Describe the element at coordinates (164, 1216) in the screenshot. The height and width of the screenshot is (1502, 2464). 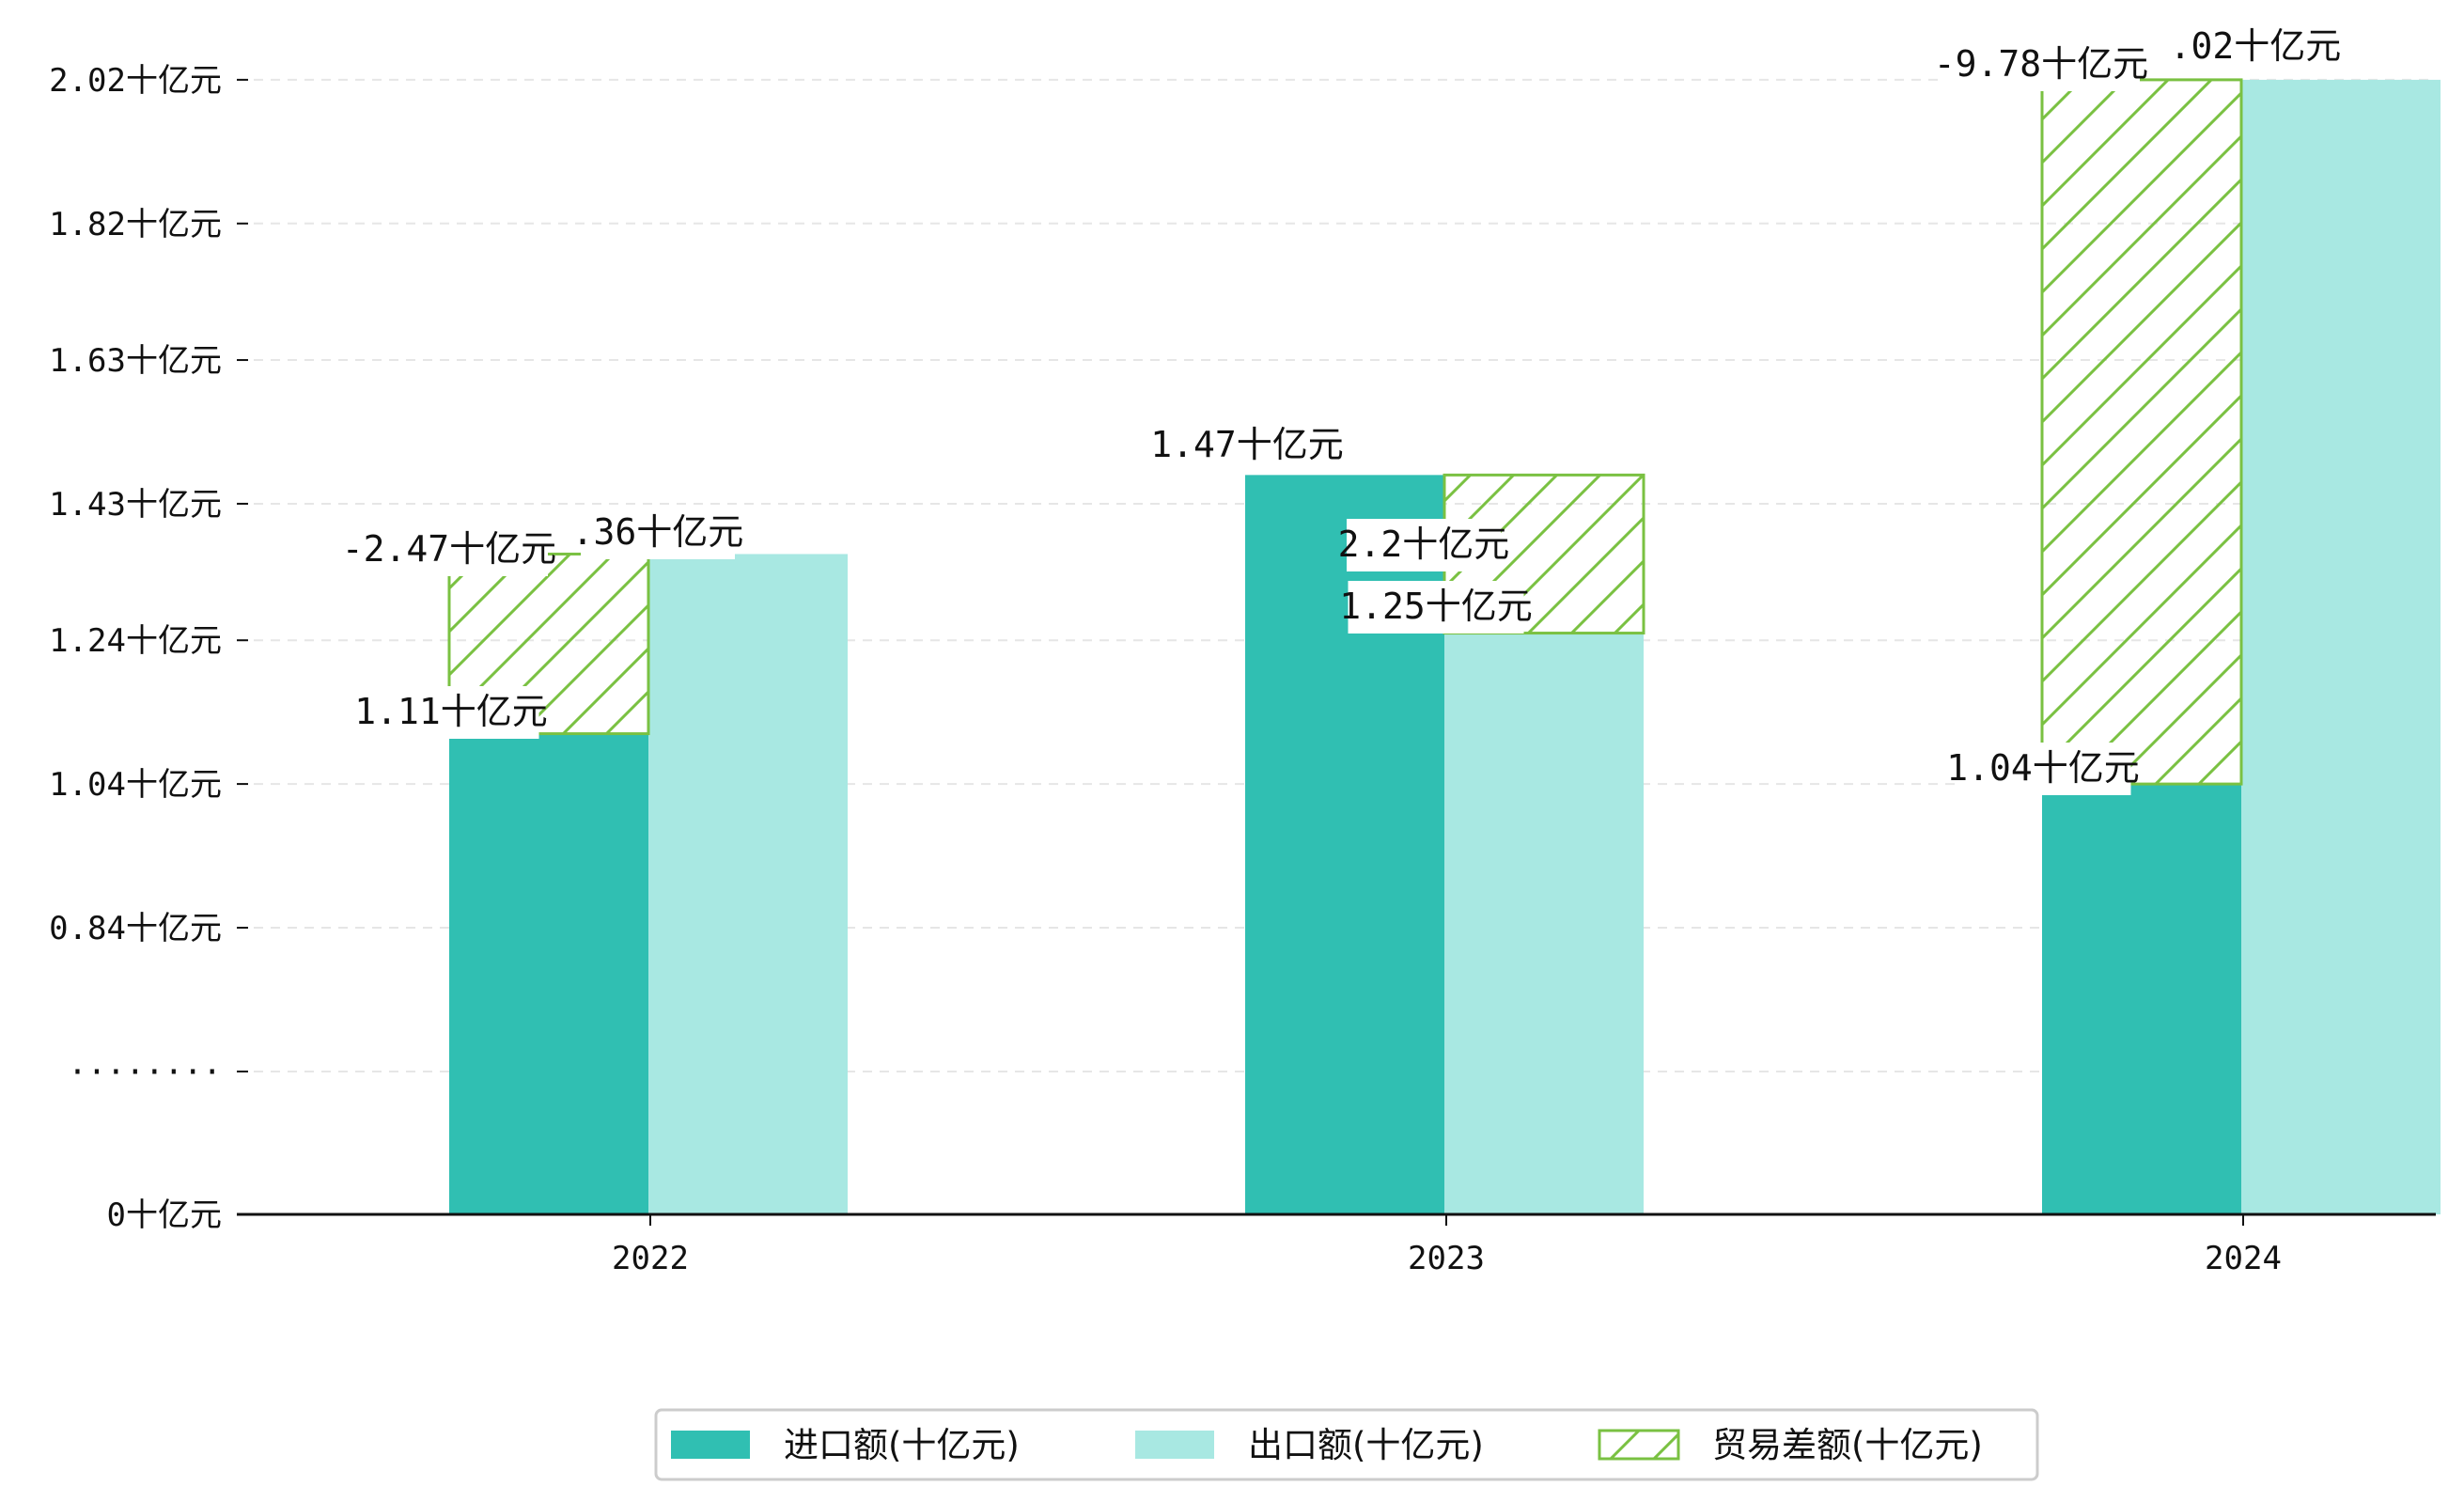
I see `y-tick-label: 0十亿元` at that location.